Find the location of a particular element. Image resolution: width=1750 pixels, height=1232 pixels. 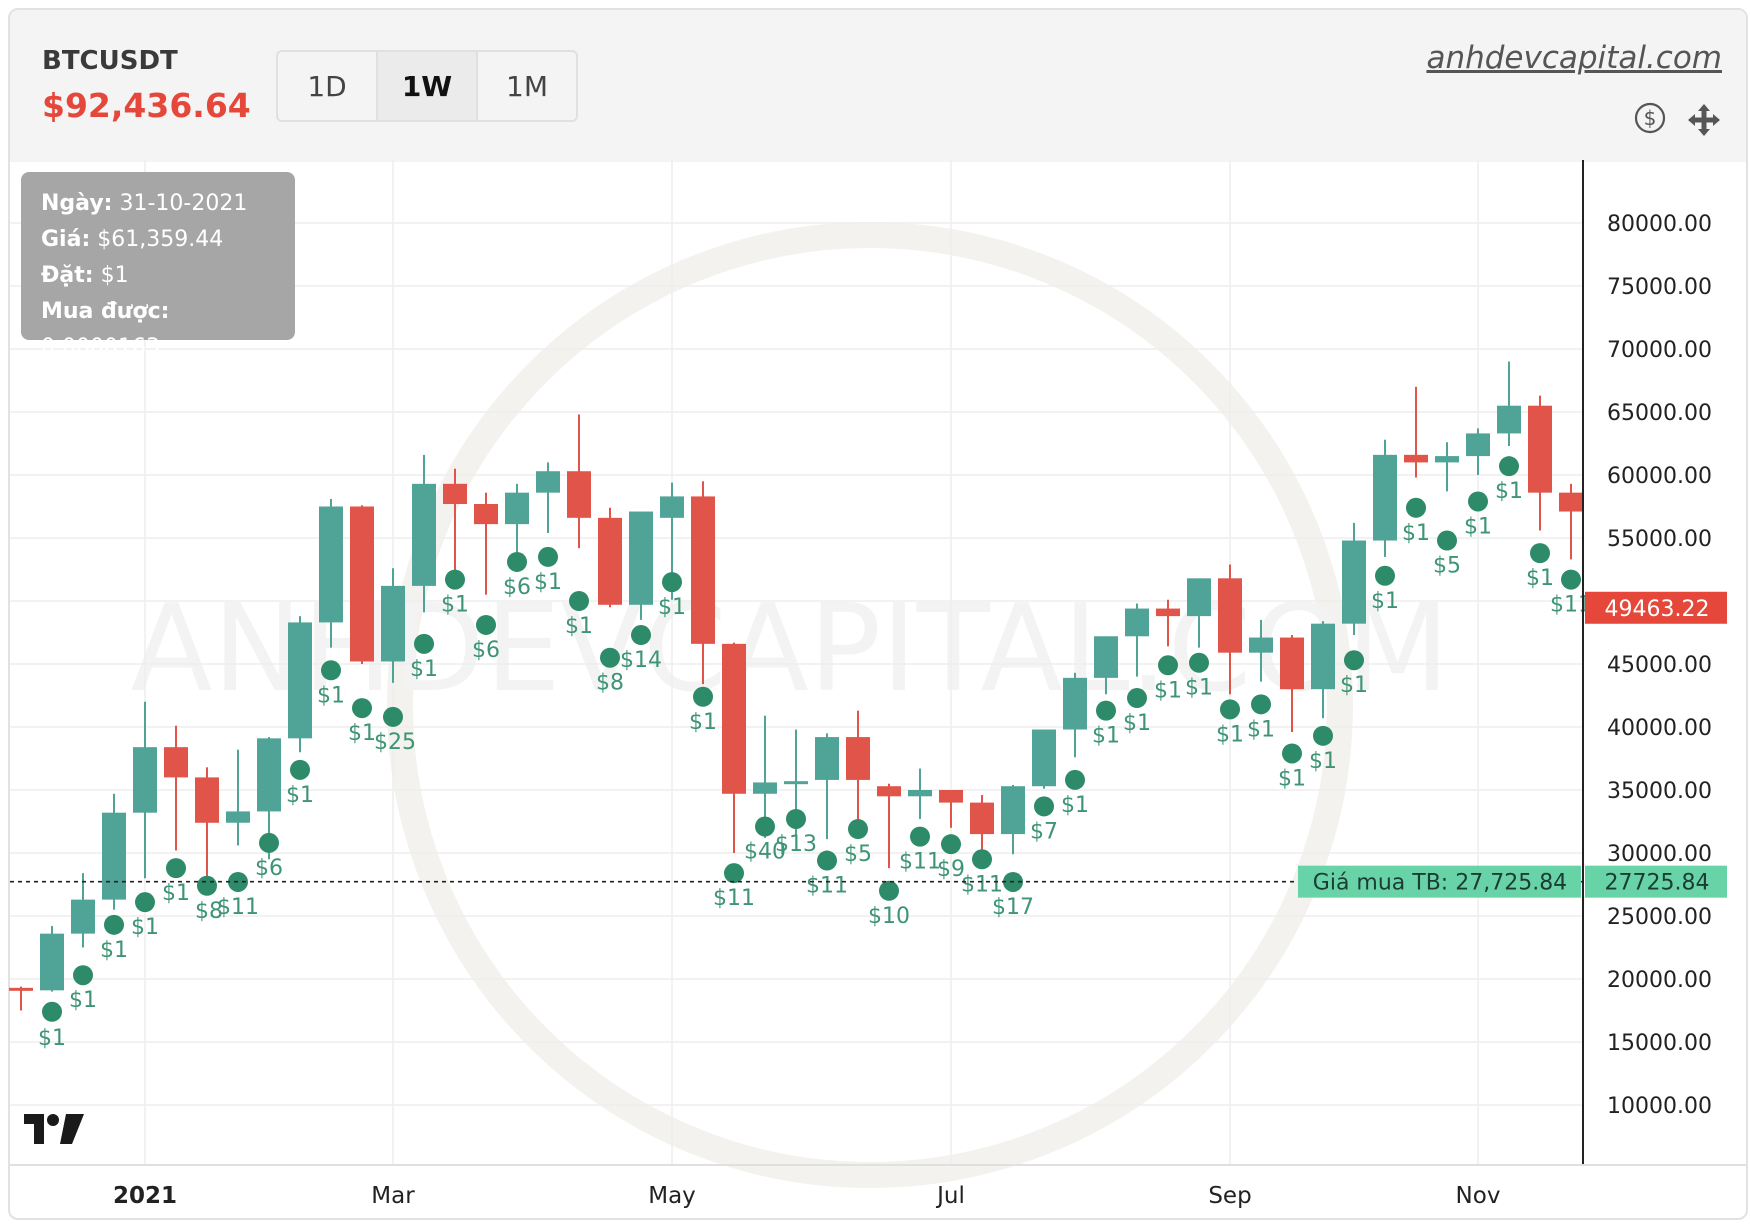

y-tick-label: 65000.00 is located at coordinates (1659, 413).